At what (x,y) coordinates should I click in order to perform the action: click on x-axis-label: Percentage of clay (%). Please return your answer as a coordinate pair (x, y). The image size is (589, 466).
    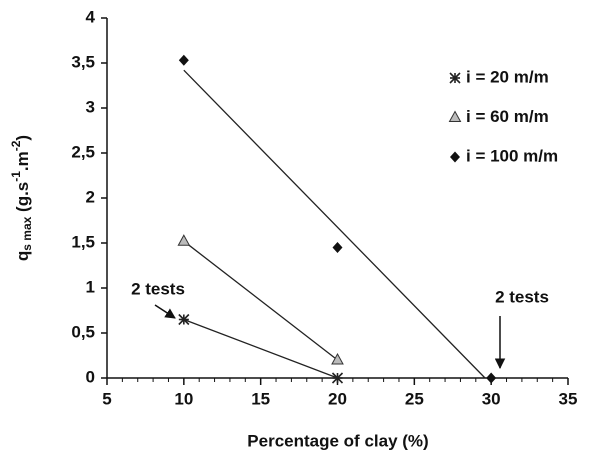
    Looking at the image, I should click on (337, 440).